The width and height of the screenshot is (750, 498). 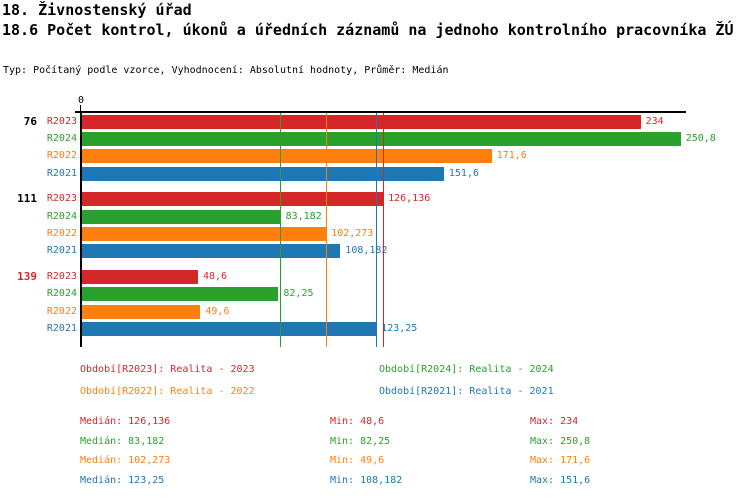 I want to click on stat-min-R2024: Min: 82,25, so click(x=360, y=441).